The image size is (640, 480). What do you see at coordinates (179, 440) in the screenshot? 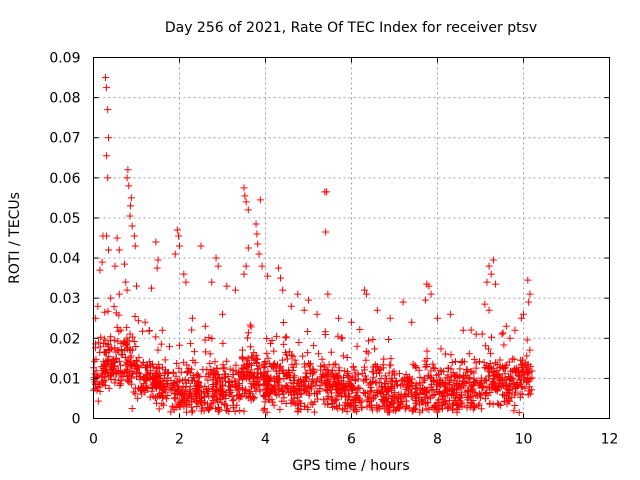
I see `x-tick-label: 2` at bounding box center [179, 440].